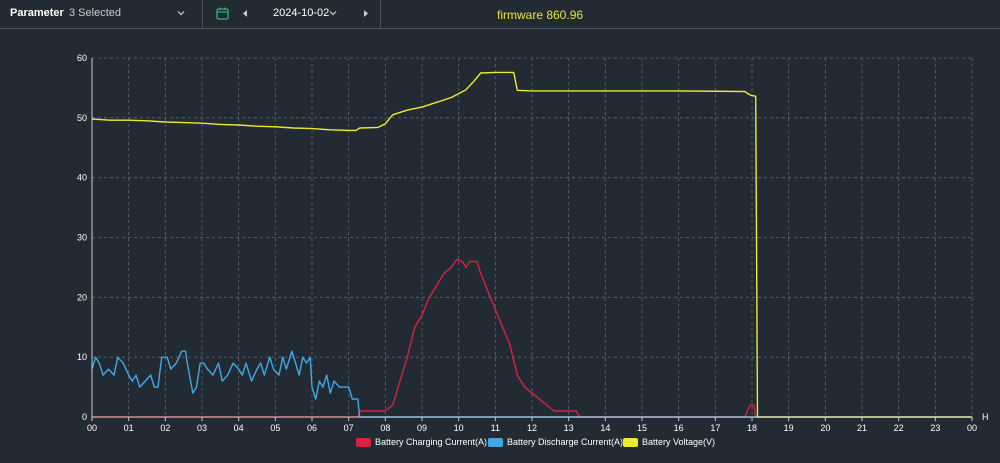 The width and height of the screenshot is (1000, 463). What do you see at coordinates (935, 428) in the screenshot?
I see `x-tick-label: 23` at bounding box center [935, 428].